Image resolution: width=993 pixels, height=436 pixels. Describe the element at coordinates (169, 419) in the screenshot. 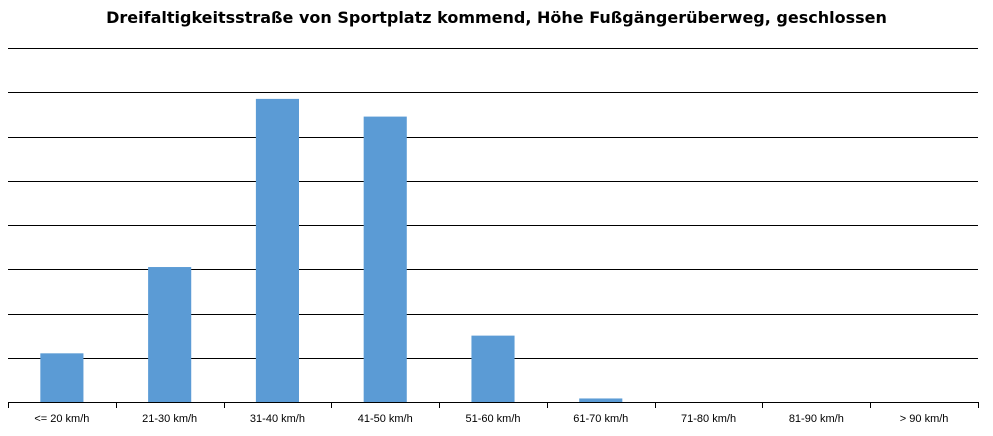

I see `x-tick-label: 21-30 km/h` at that location.